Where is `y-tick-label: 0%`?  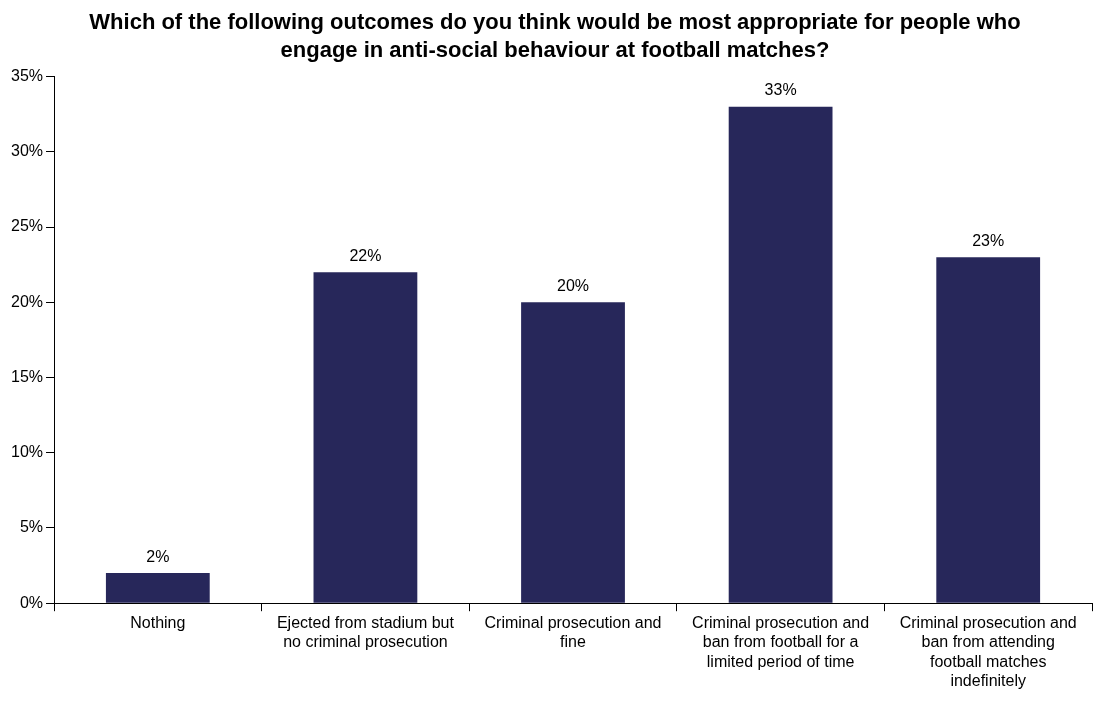
y-tick-label: 0% is located at coordinates (31, 602).